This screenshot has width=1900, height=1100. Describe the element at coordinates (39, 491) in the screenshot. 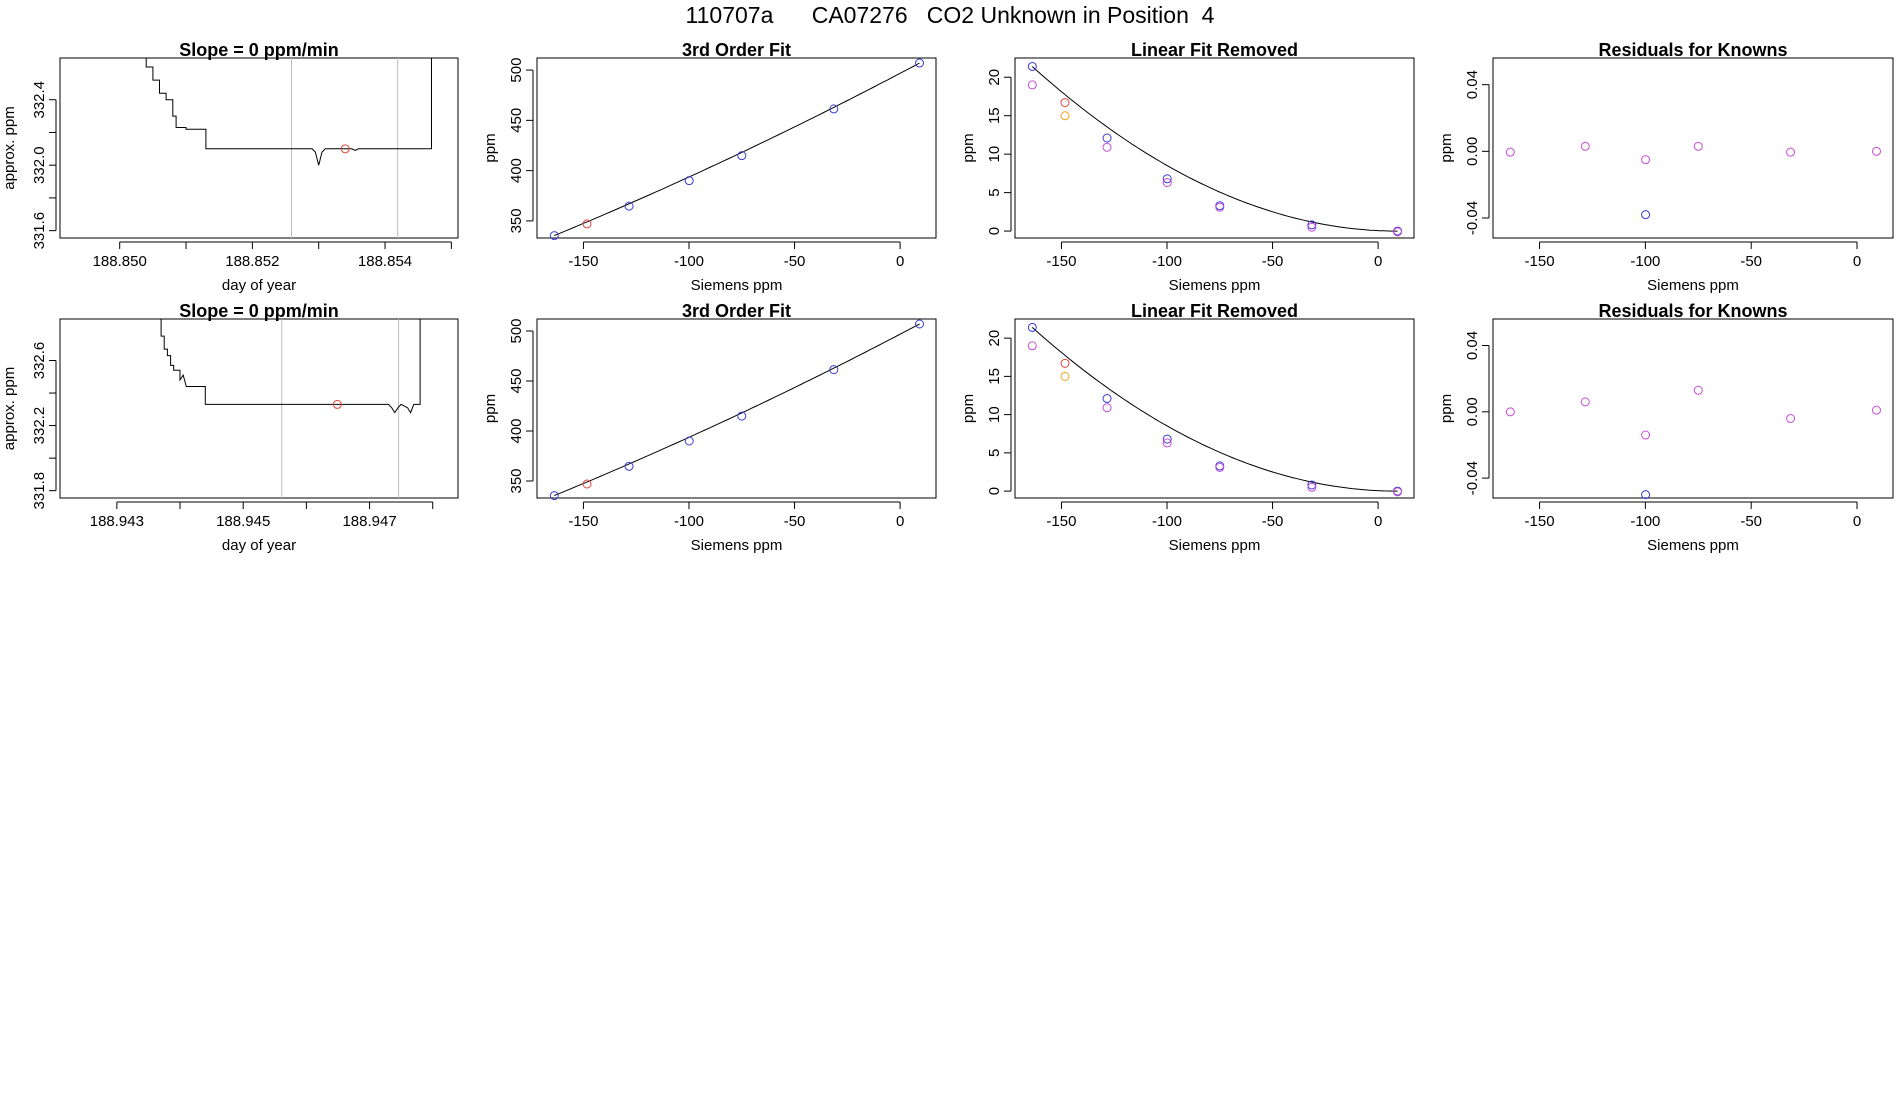

I see `y-tick-label: 331.8` at that location.